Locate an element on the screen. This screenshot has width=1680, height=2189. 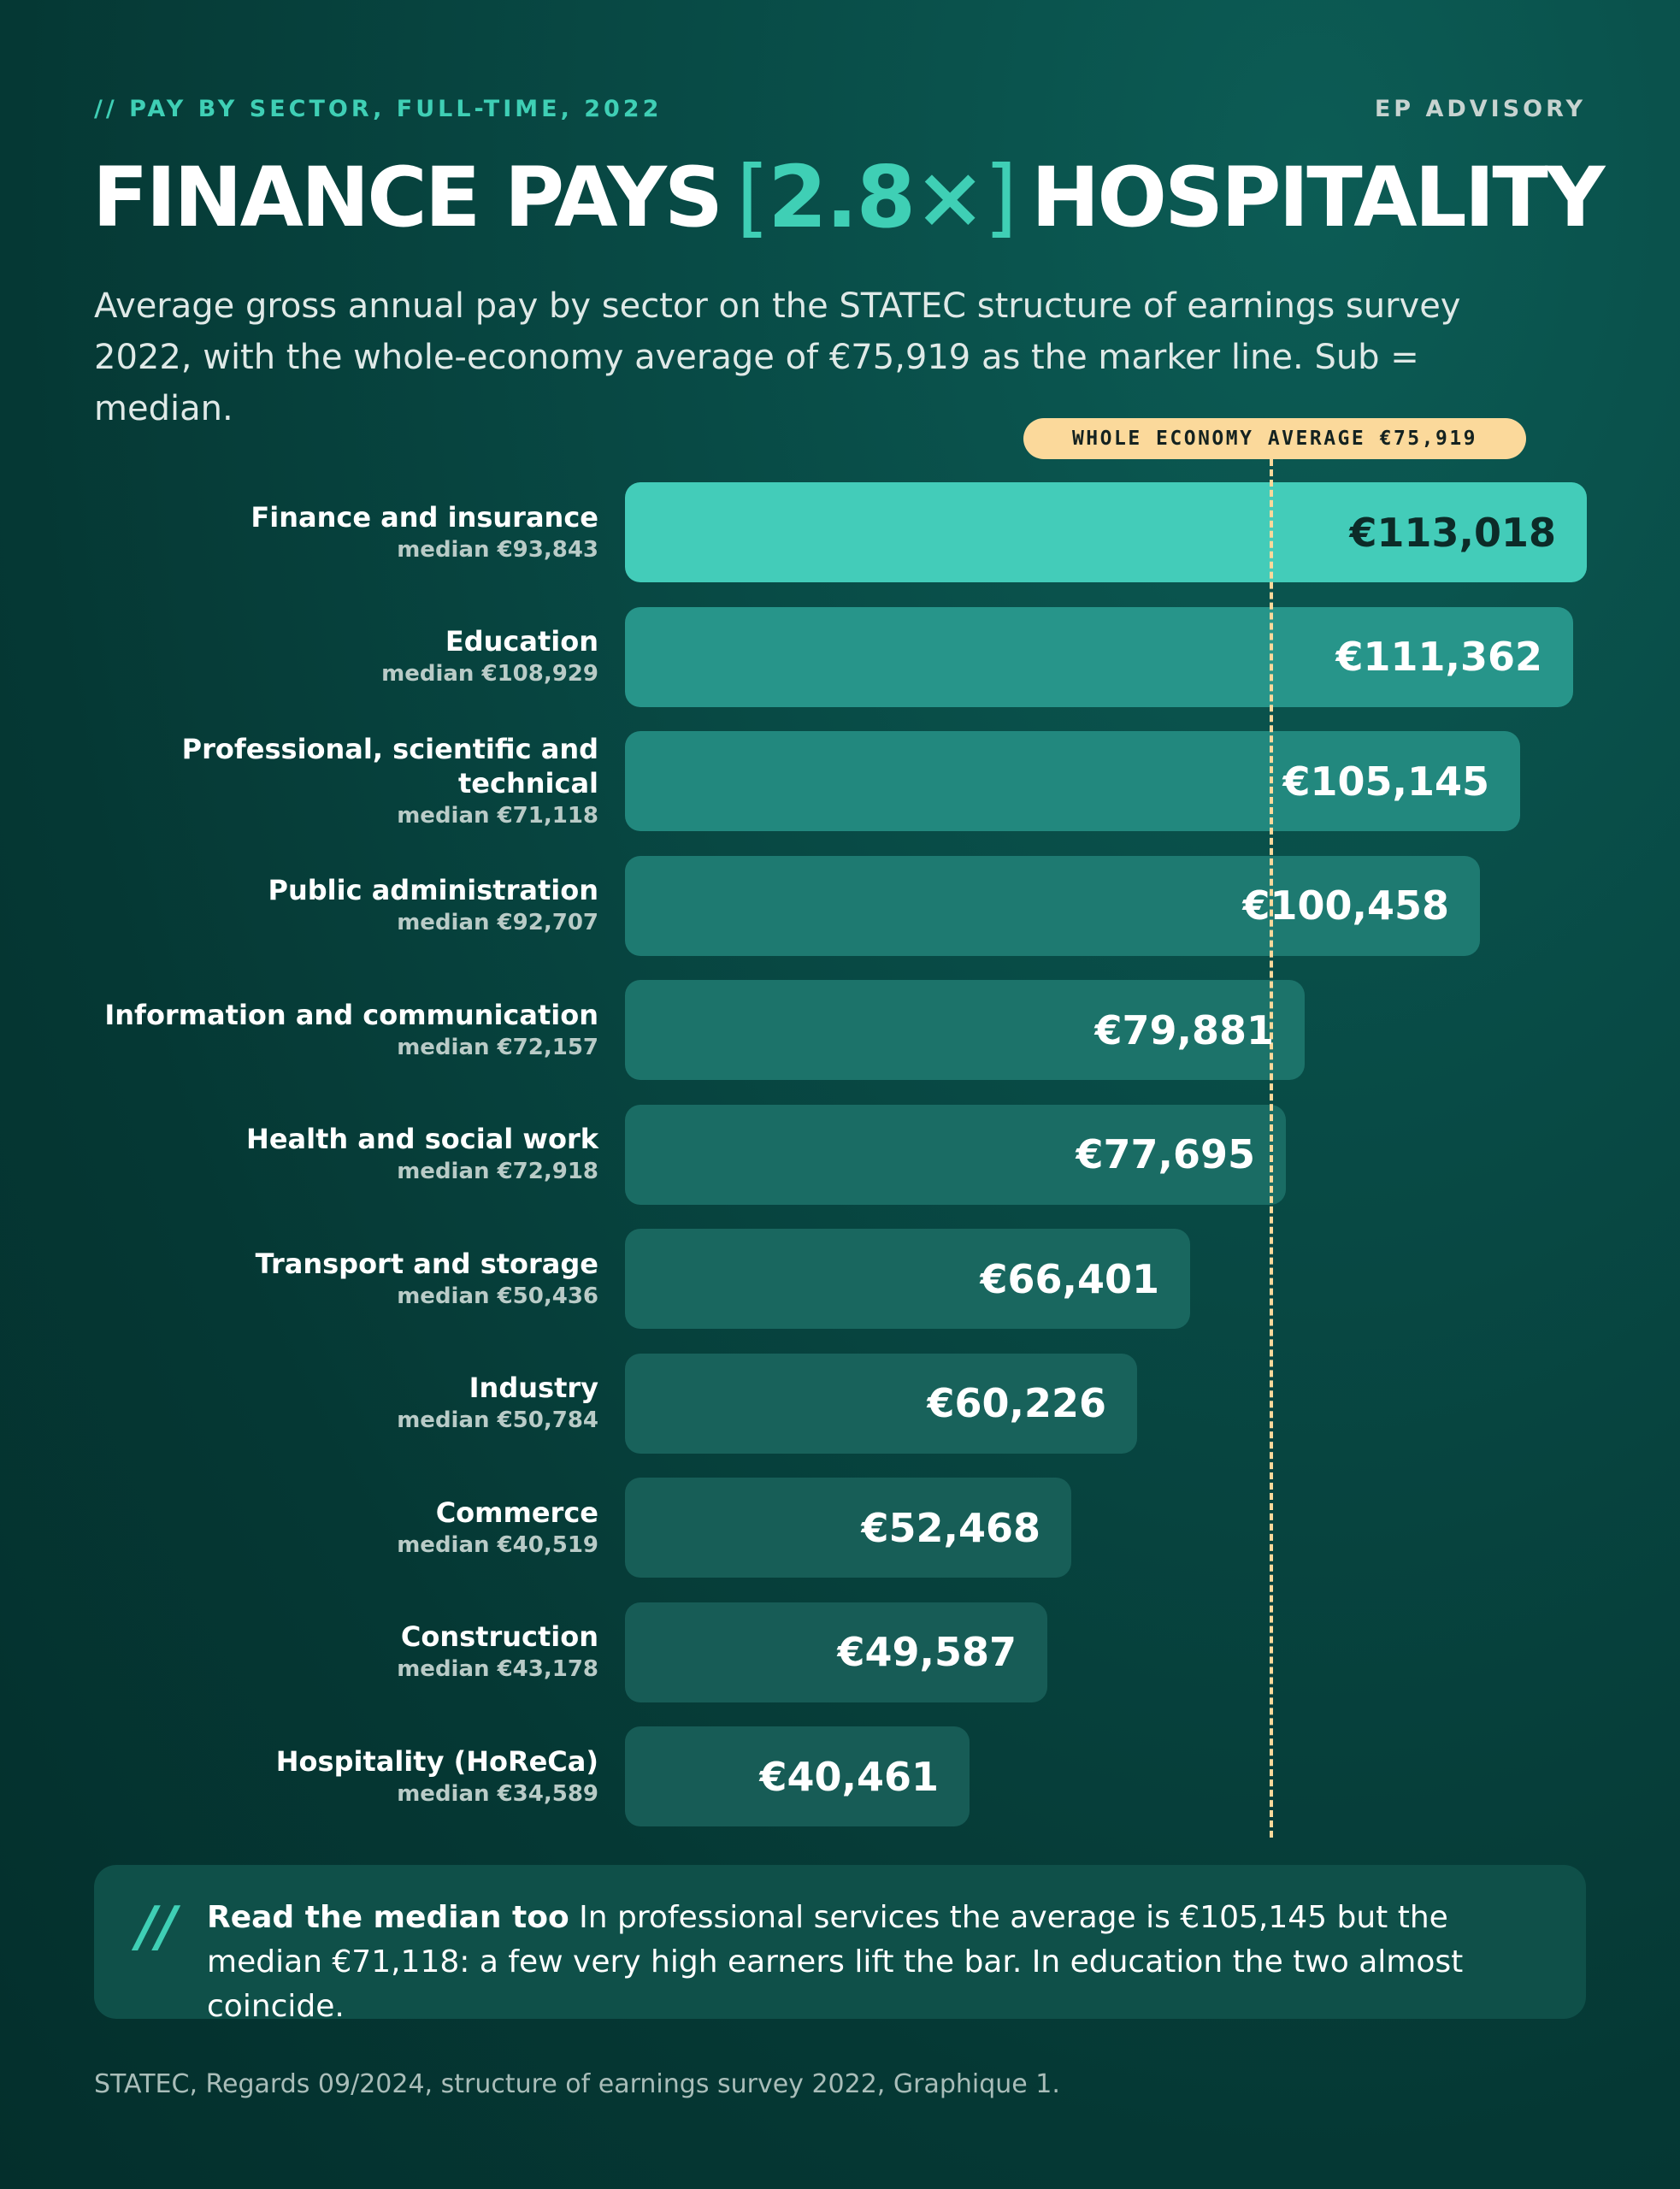
category-name: Public administration is located at coordinates (433, 890).